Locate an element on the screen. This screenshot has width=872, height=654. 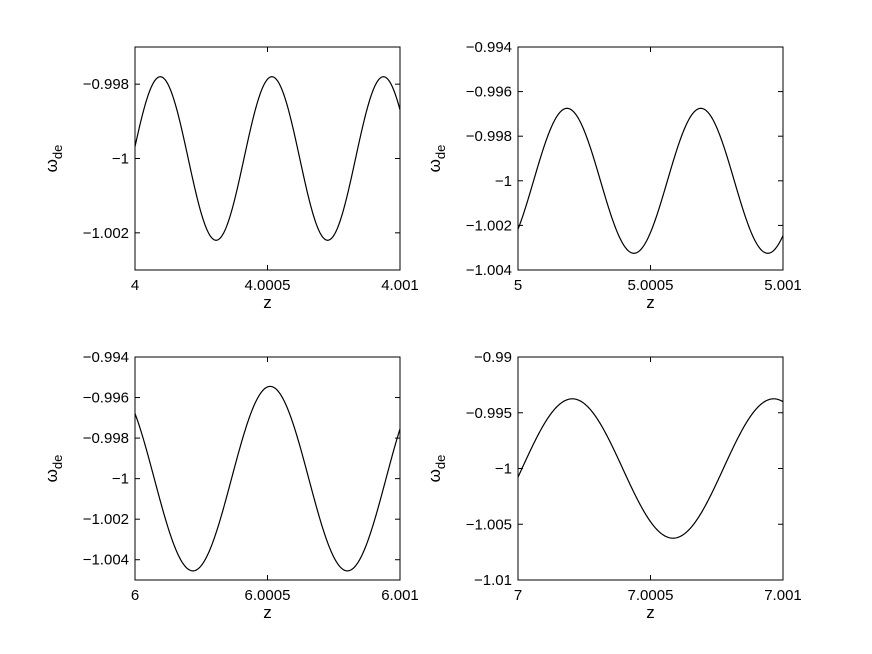
y-tick-label: −1.01 is located at coordinates (493, 580).